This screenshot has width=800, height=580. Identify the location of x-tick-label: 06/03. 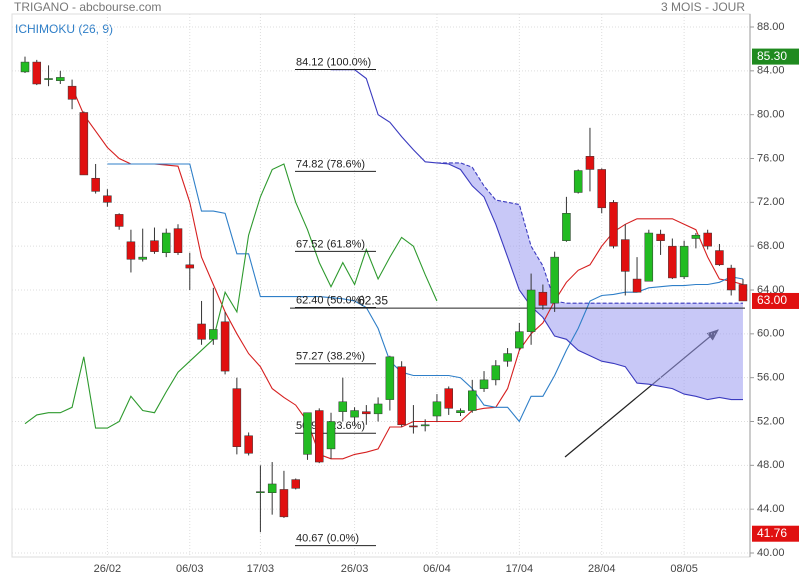
(190, 569).